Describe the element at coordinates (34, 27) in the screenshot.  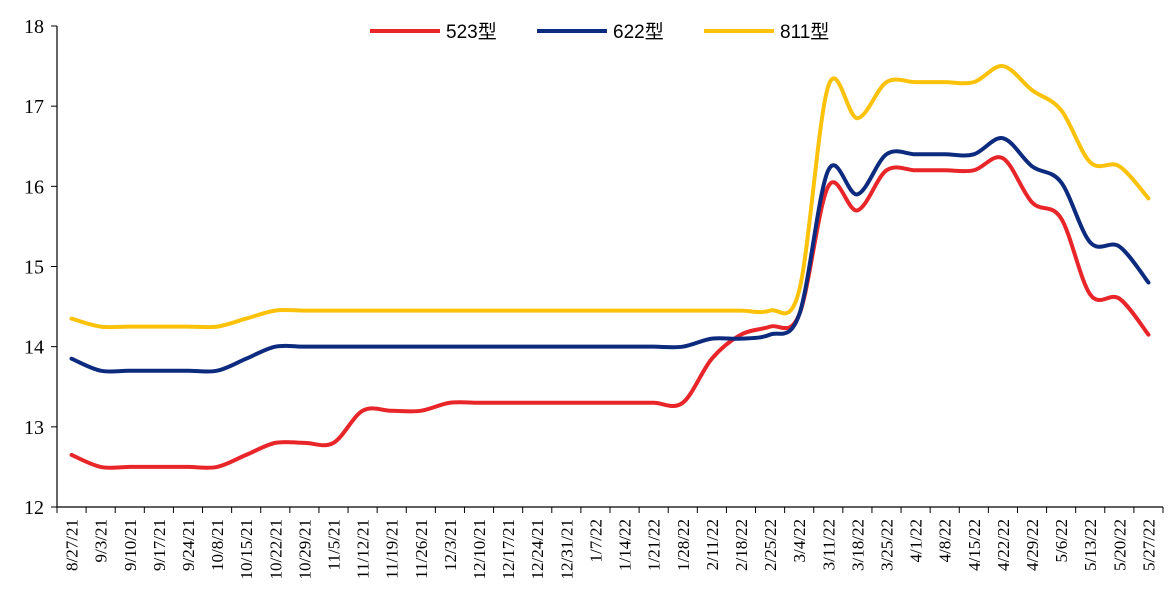
I see `y-tick-label: 18` at that location.